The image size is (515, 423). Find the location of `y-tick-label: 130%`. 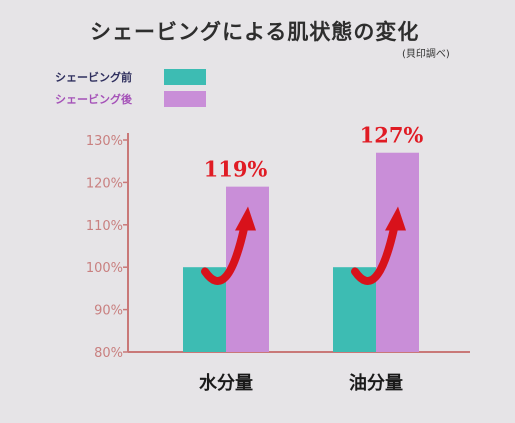

y-tick-label: 130% is located at coordinates (104, 141).